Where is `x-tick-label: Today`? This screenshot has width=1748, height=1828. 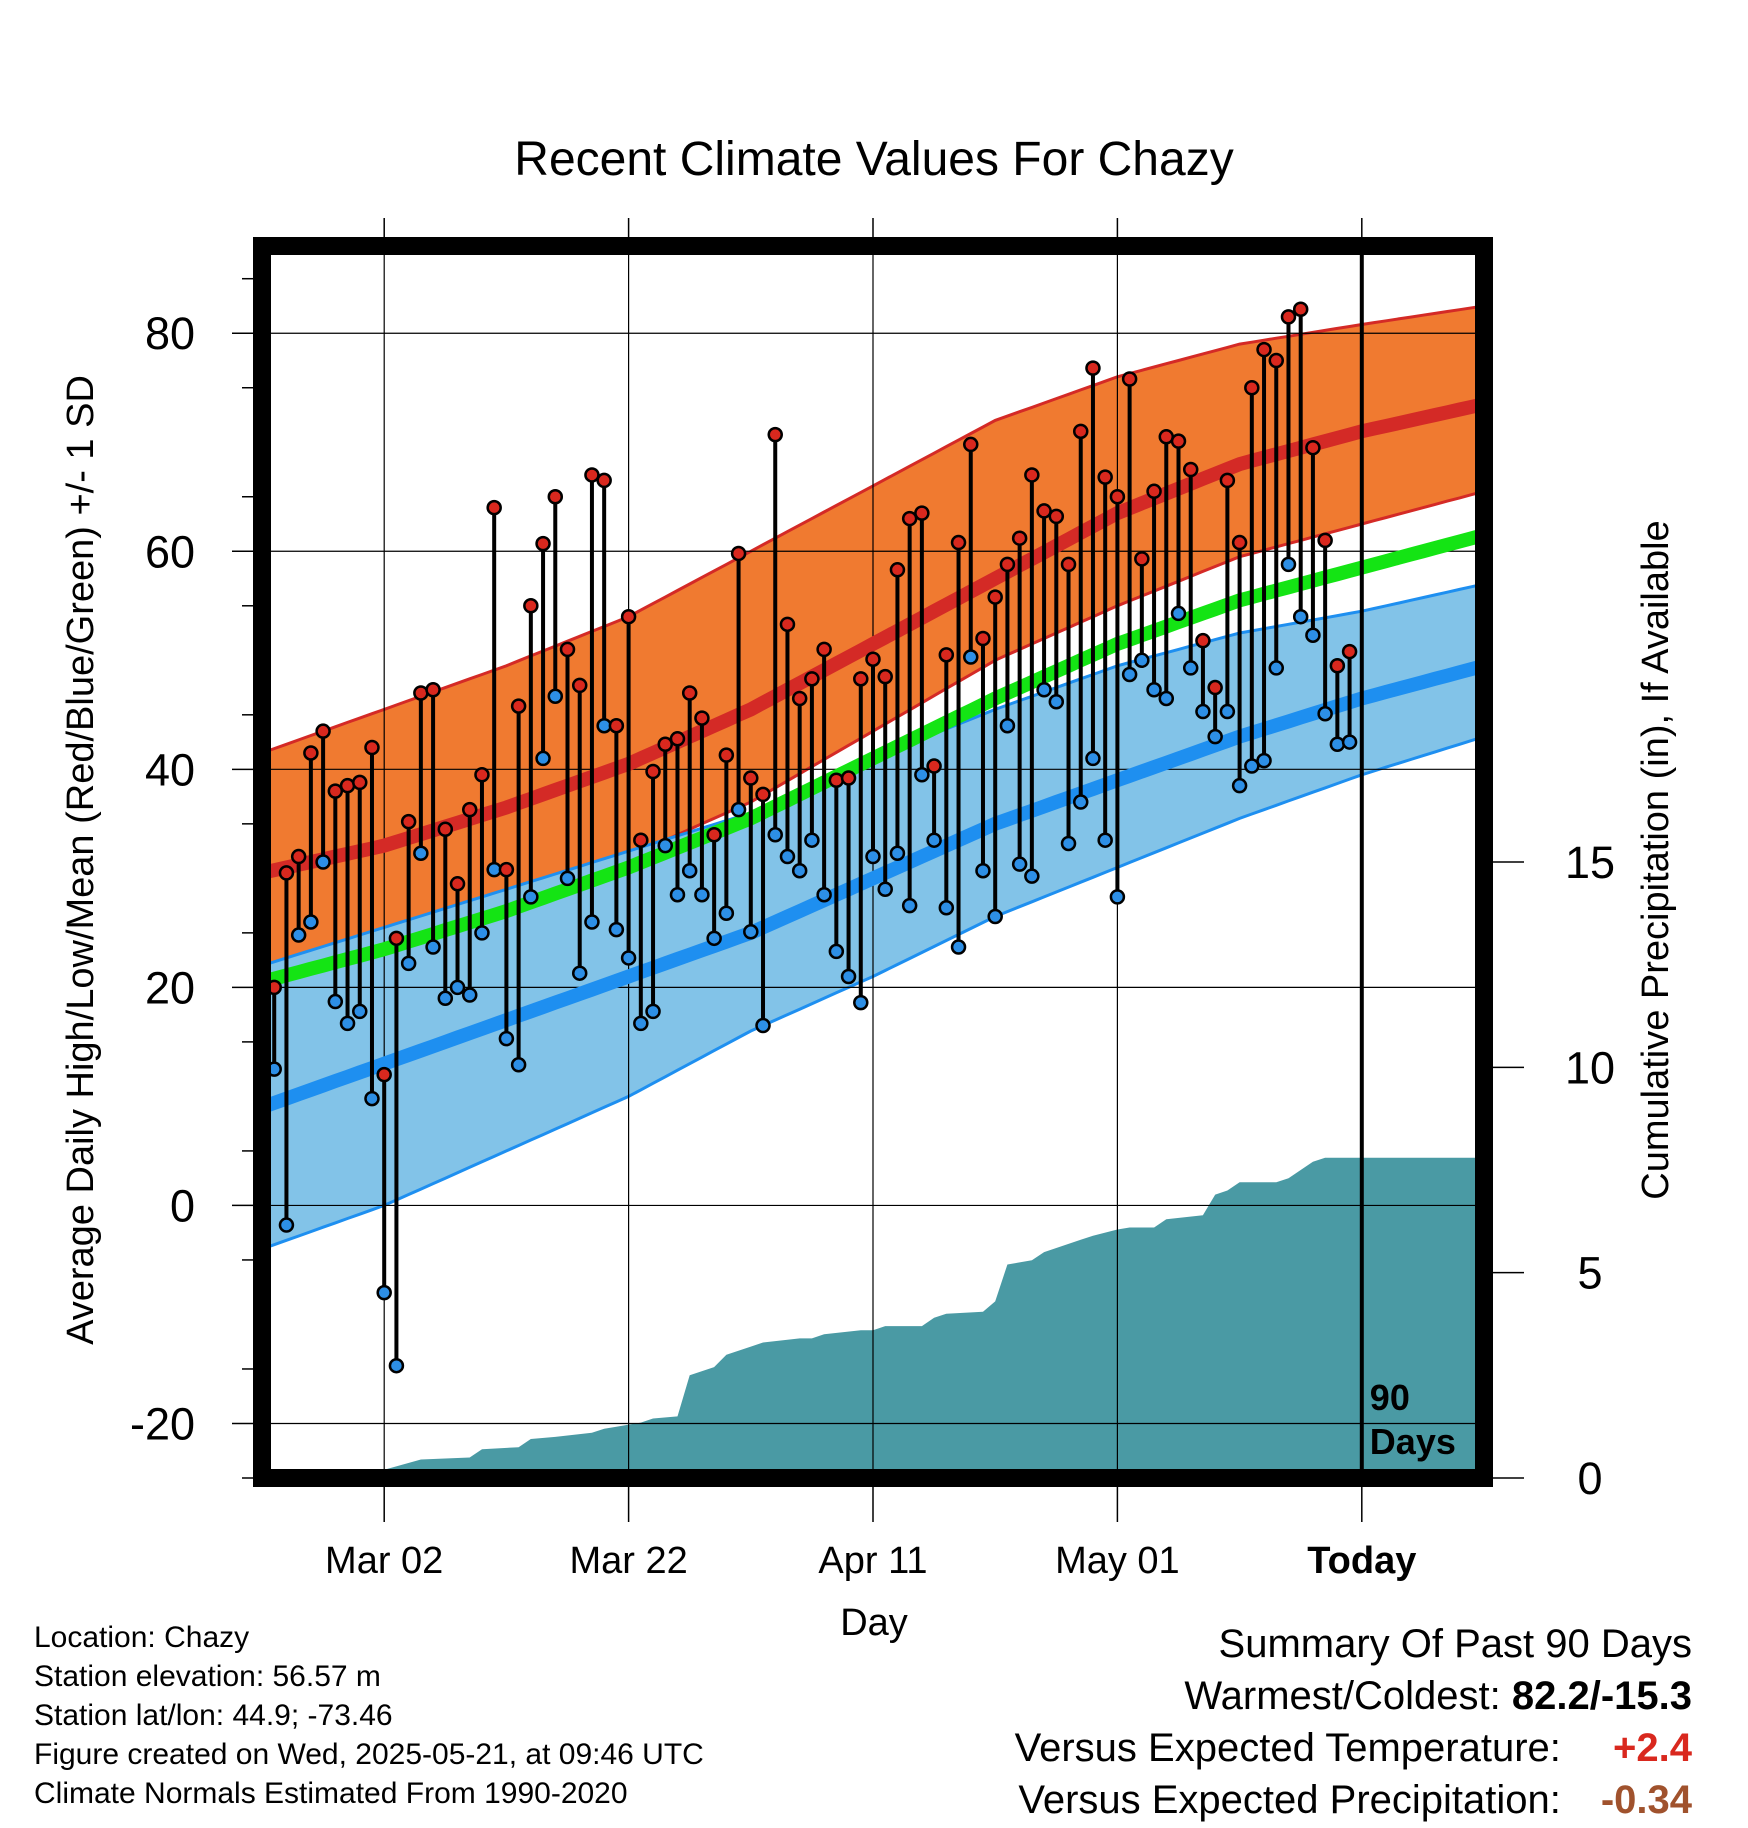 x-tick-label: Today is located at coordinates (1361, 1561).